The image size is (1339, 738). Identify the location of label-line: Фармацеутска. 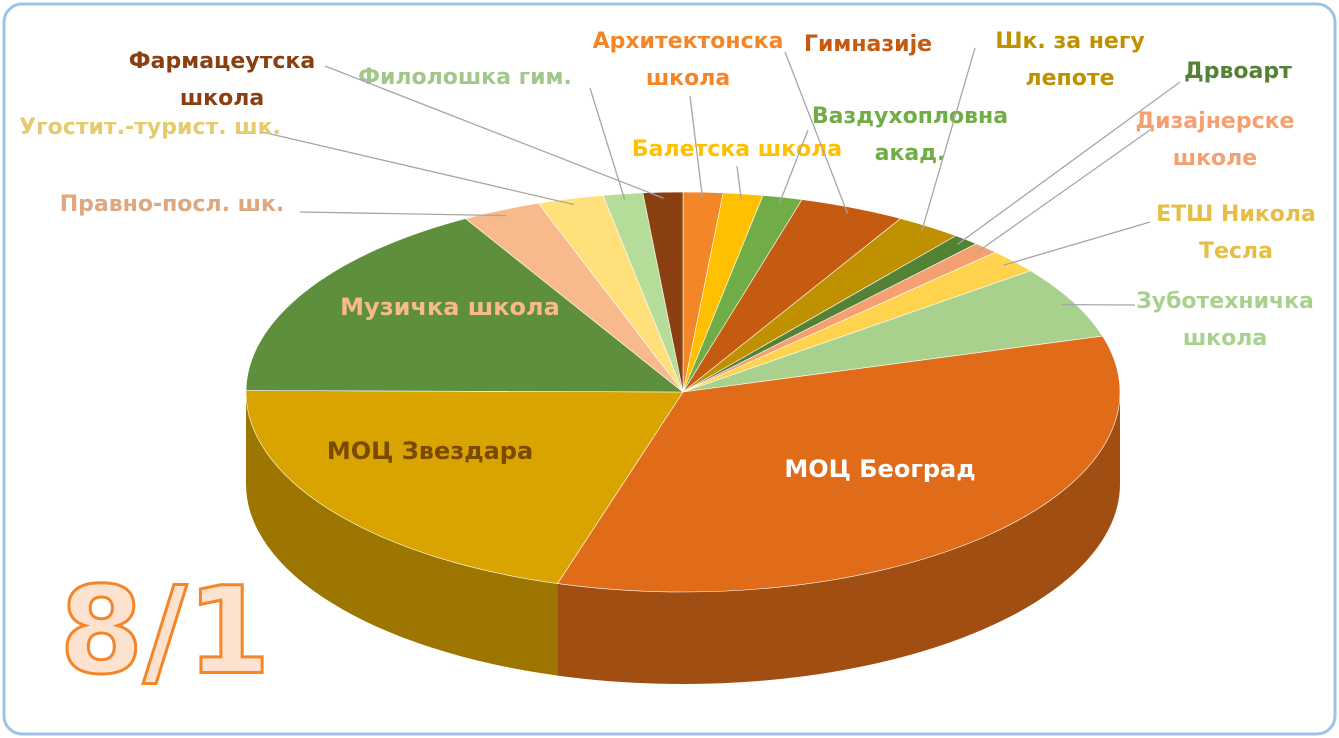
(222, 61).